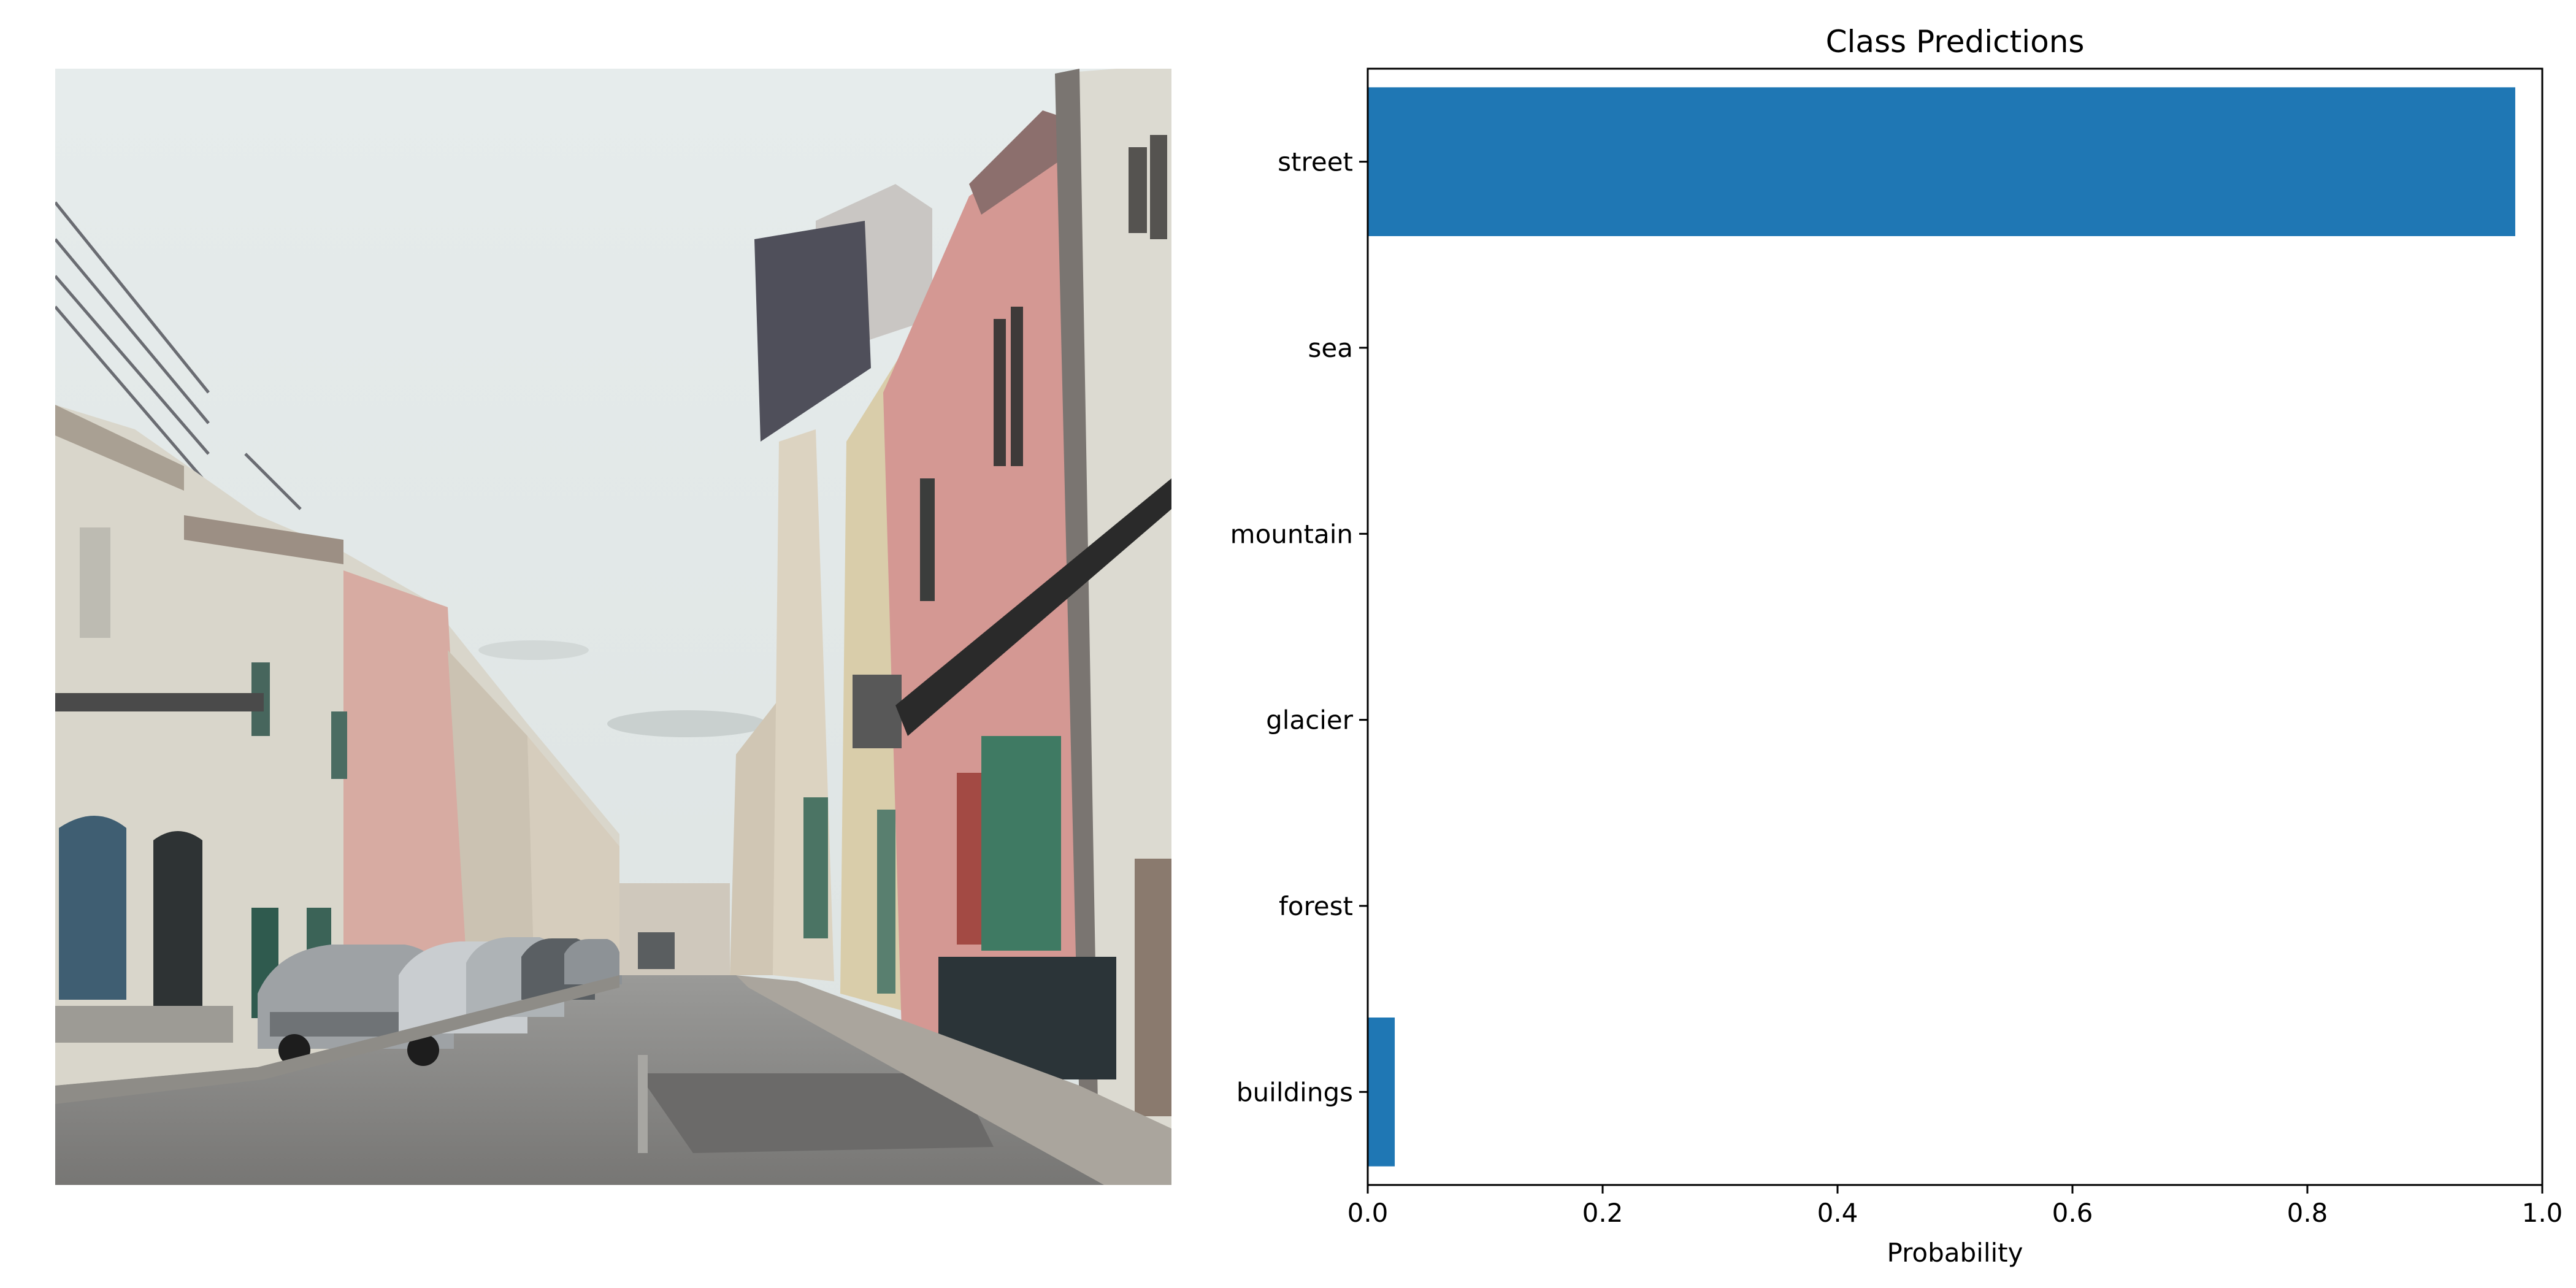 This screenshot has height=1288, width=2576. Describe the element at coordinates (1955, 41) in the screenshot. I see `chart-title: Class Predictions` at that location.